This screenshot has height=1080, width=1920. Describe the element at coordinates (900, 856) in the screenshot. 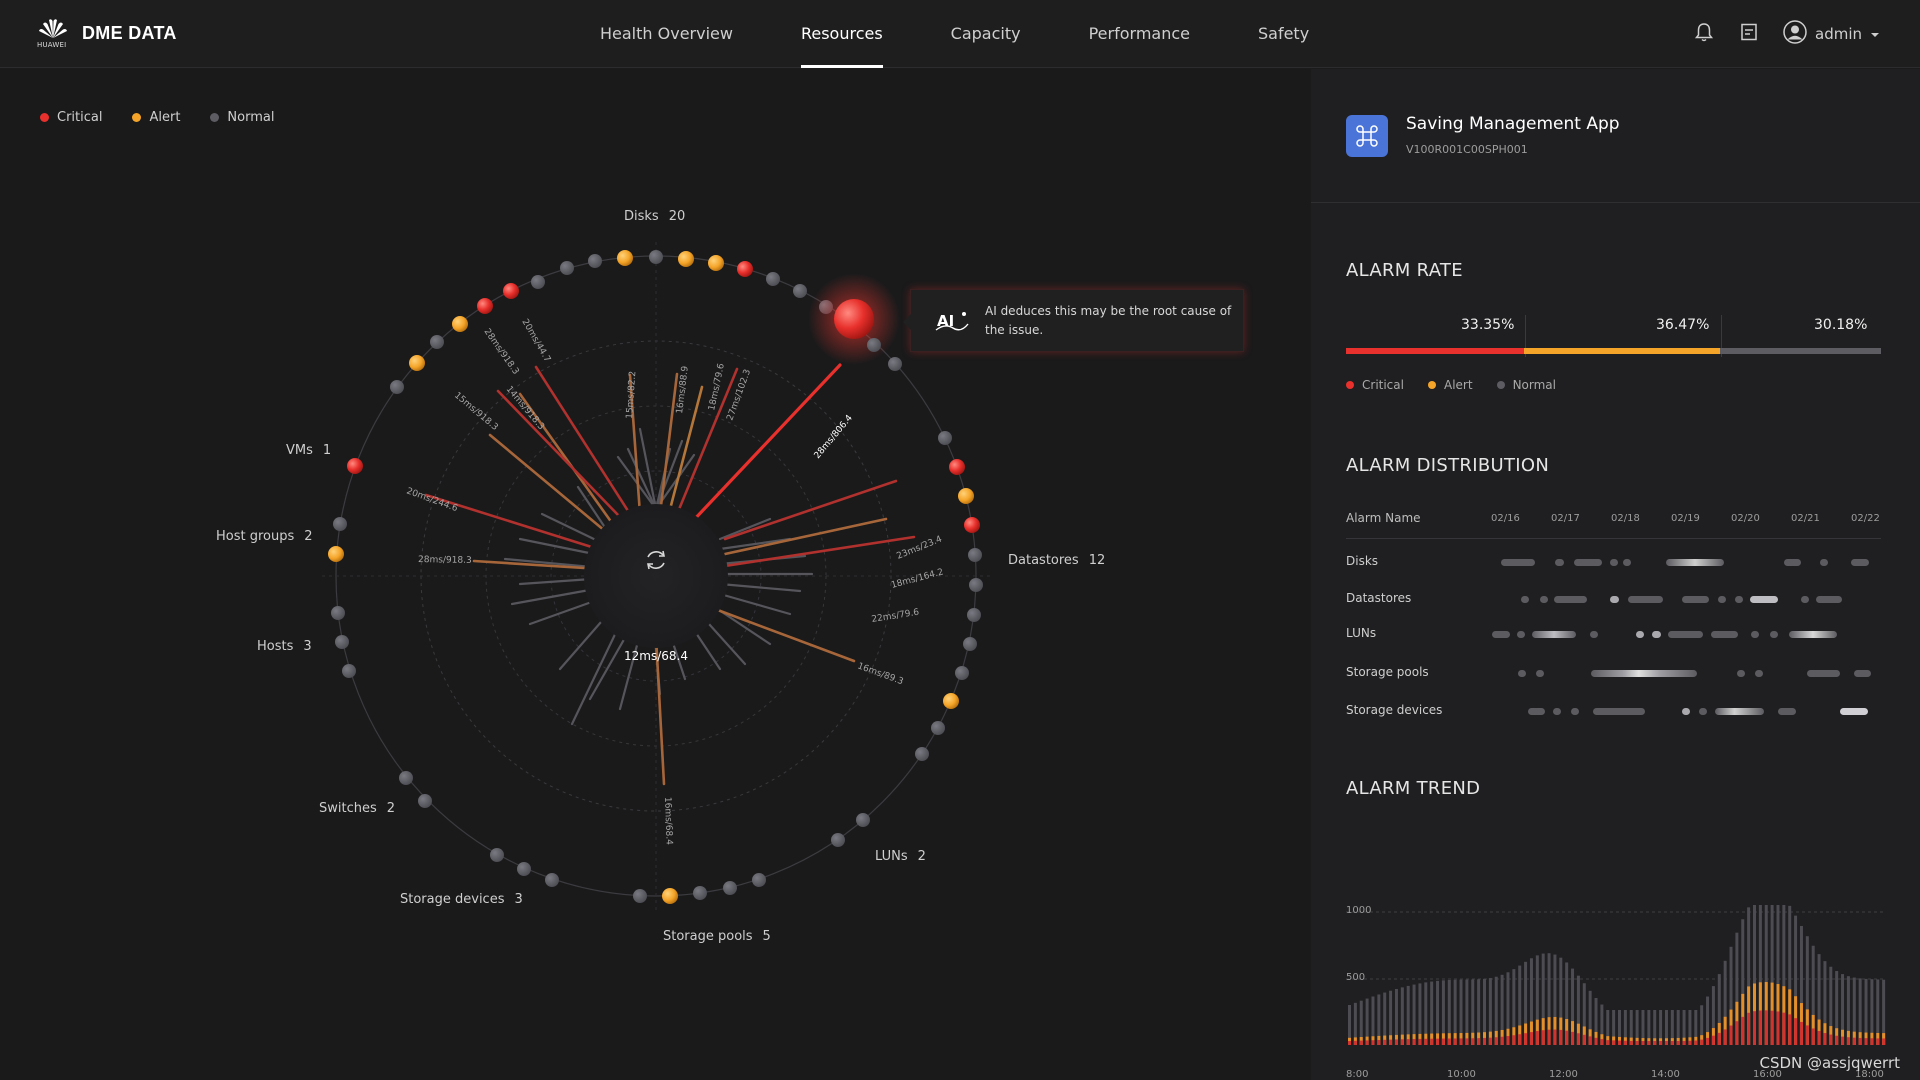

I see `category-luns: LUNs 2` at that location.